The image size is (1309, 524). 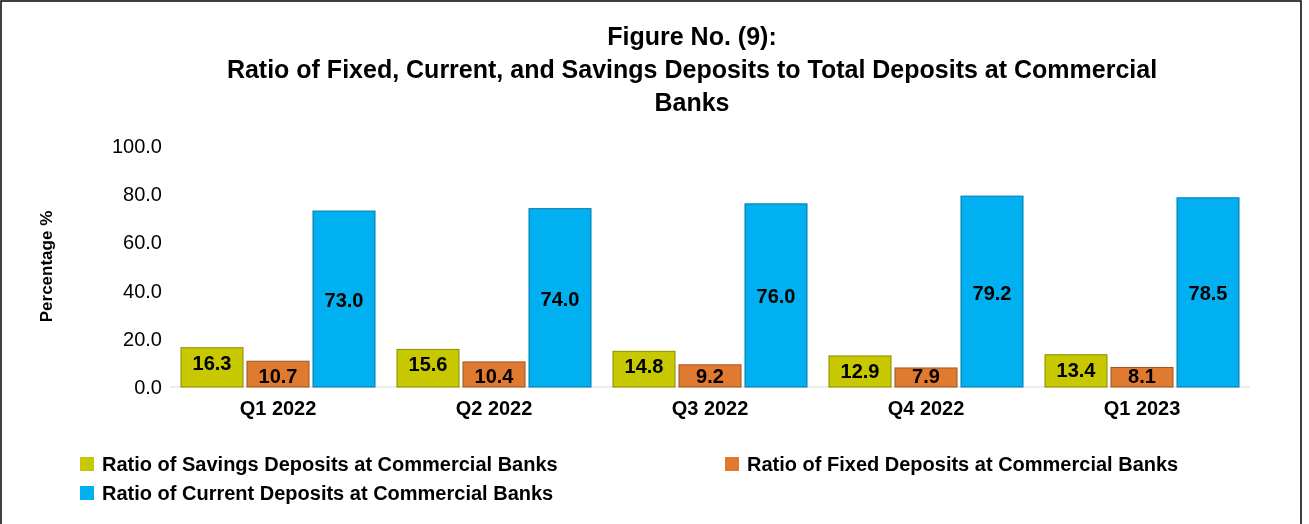 I want to click on data-label: 78.5, so click(x=1208, y=293).